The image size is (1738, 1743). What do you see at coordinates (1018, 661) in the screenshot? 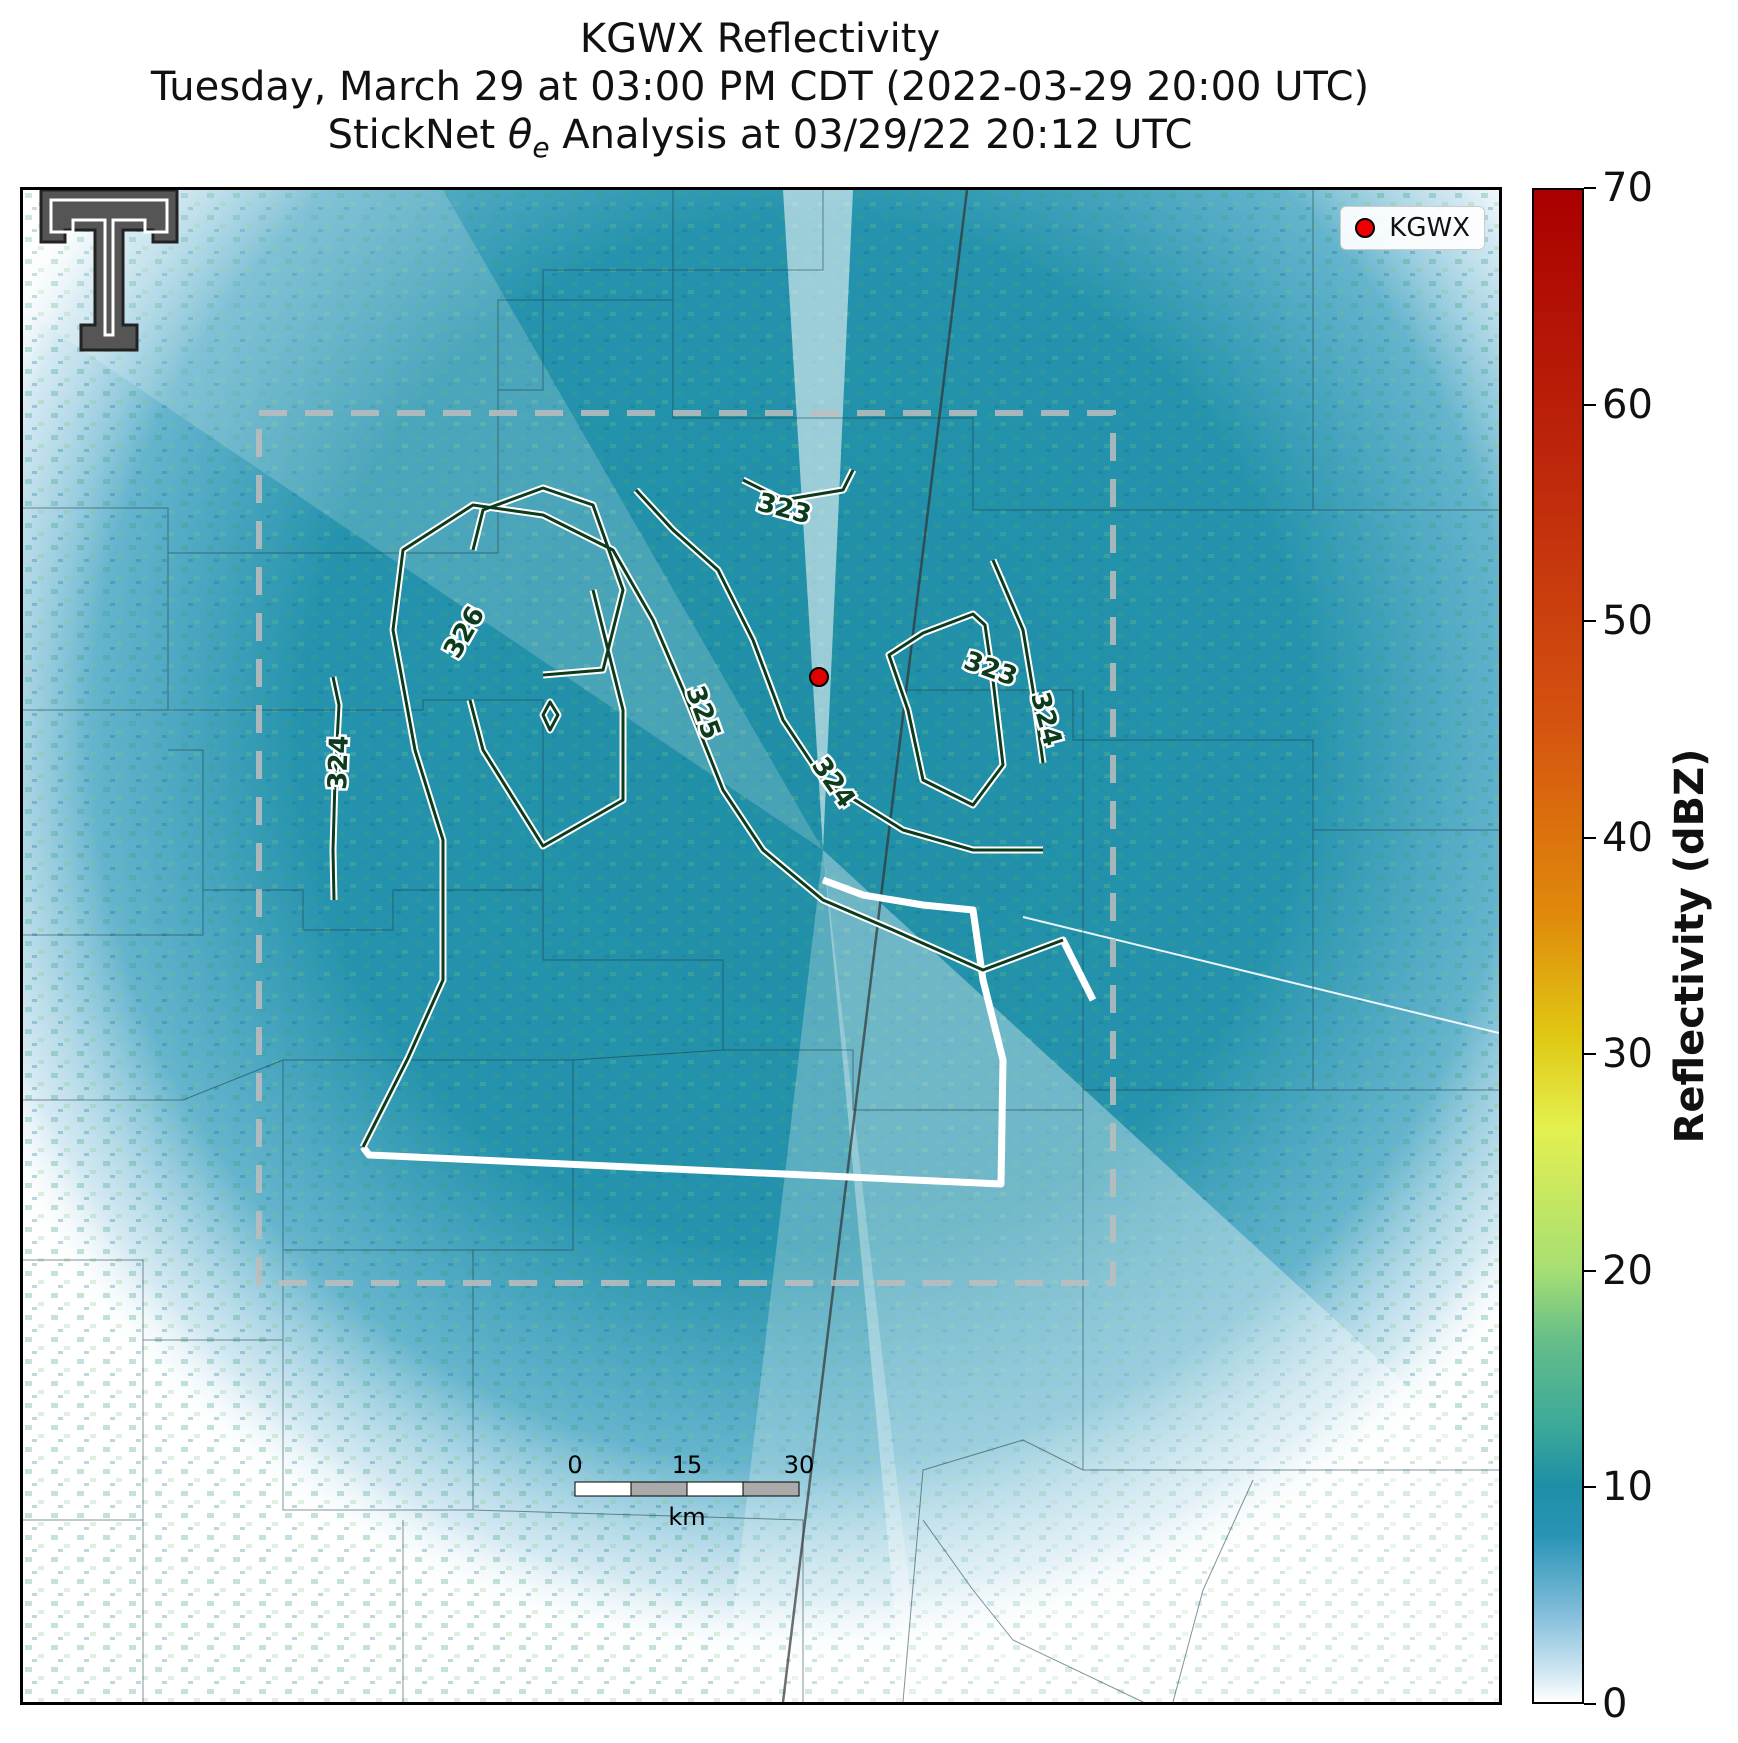
I see `contour-324-east` at bounding box center [1018, 661].